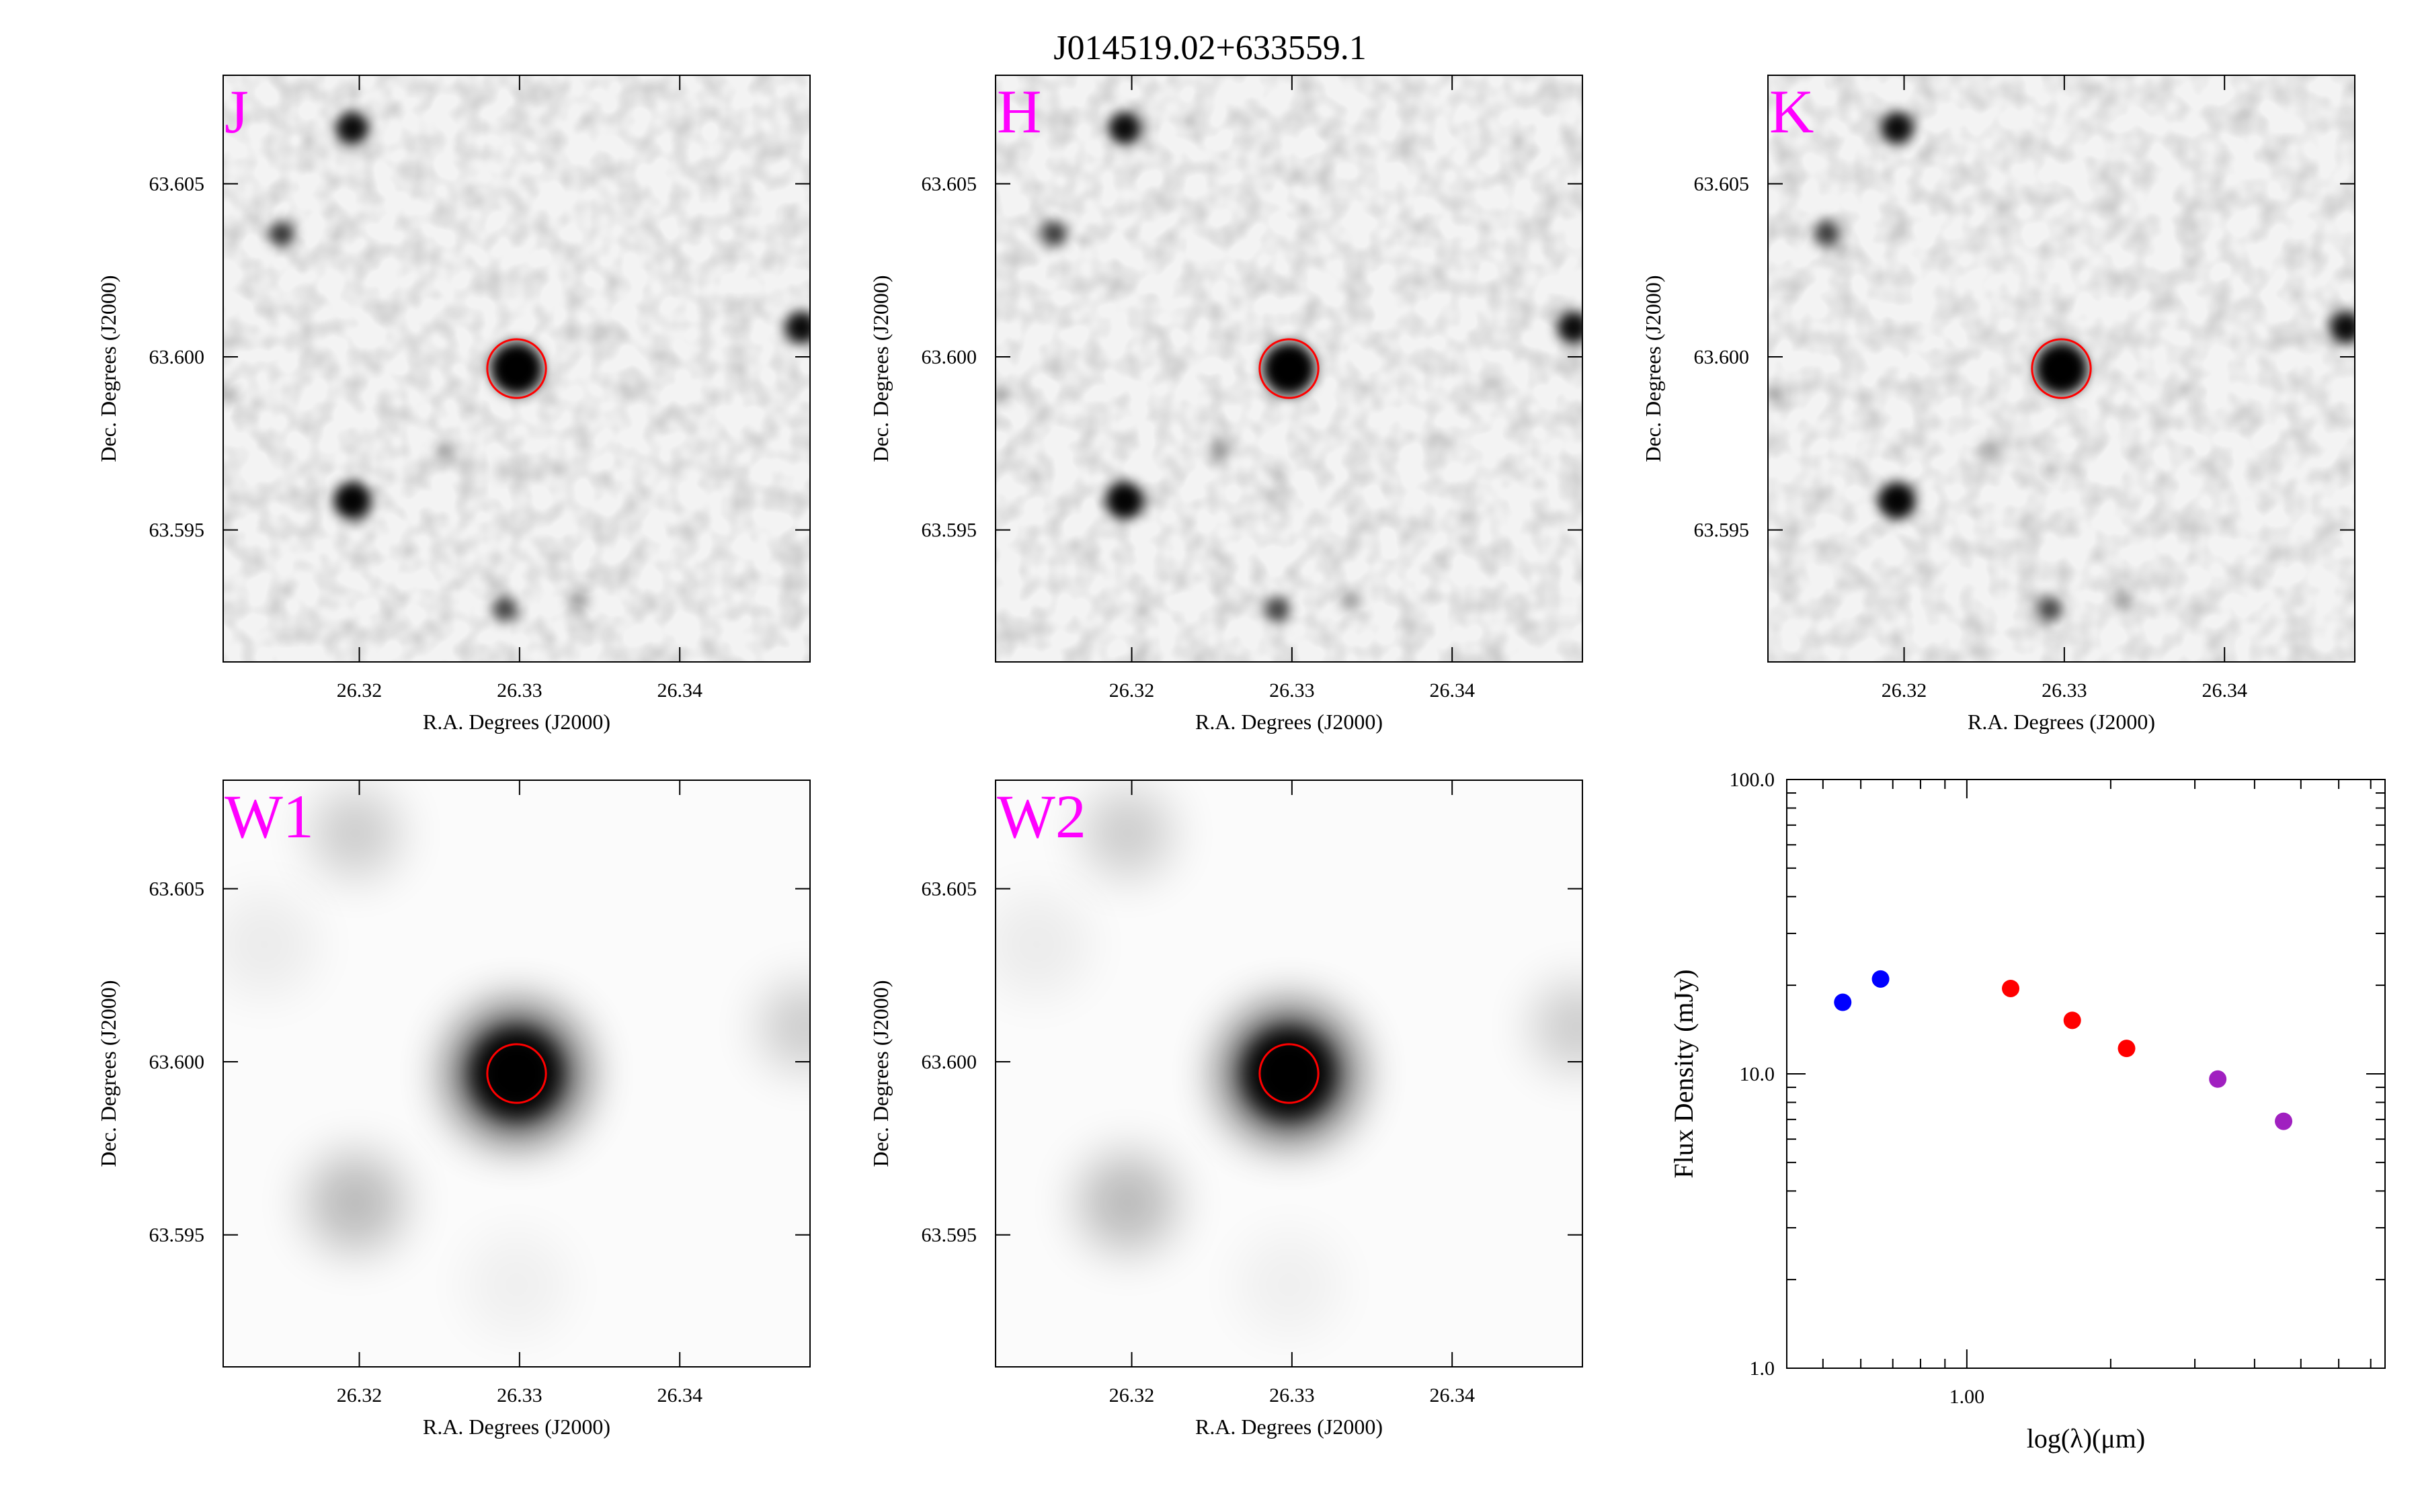  What do you see at coordinates (1753, 780) in the screenshot?
I see `sed-y-tick-label: 100.0` at bounding box center [1753, 780].